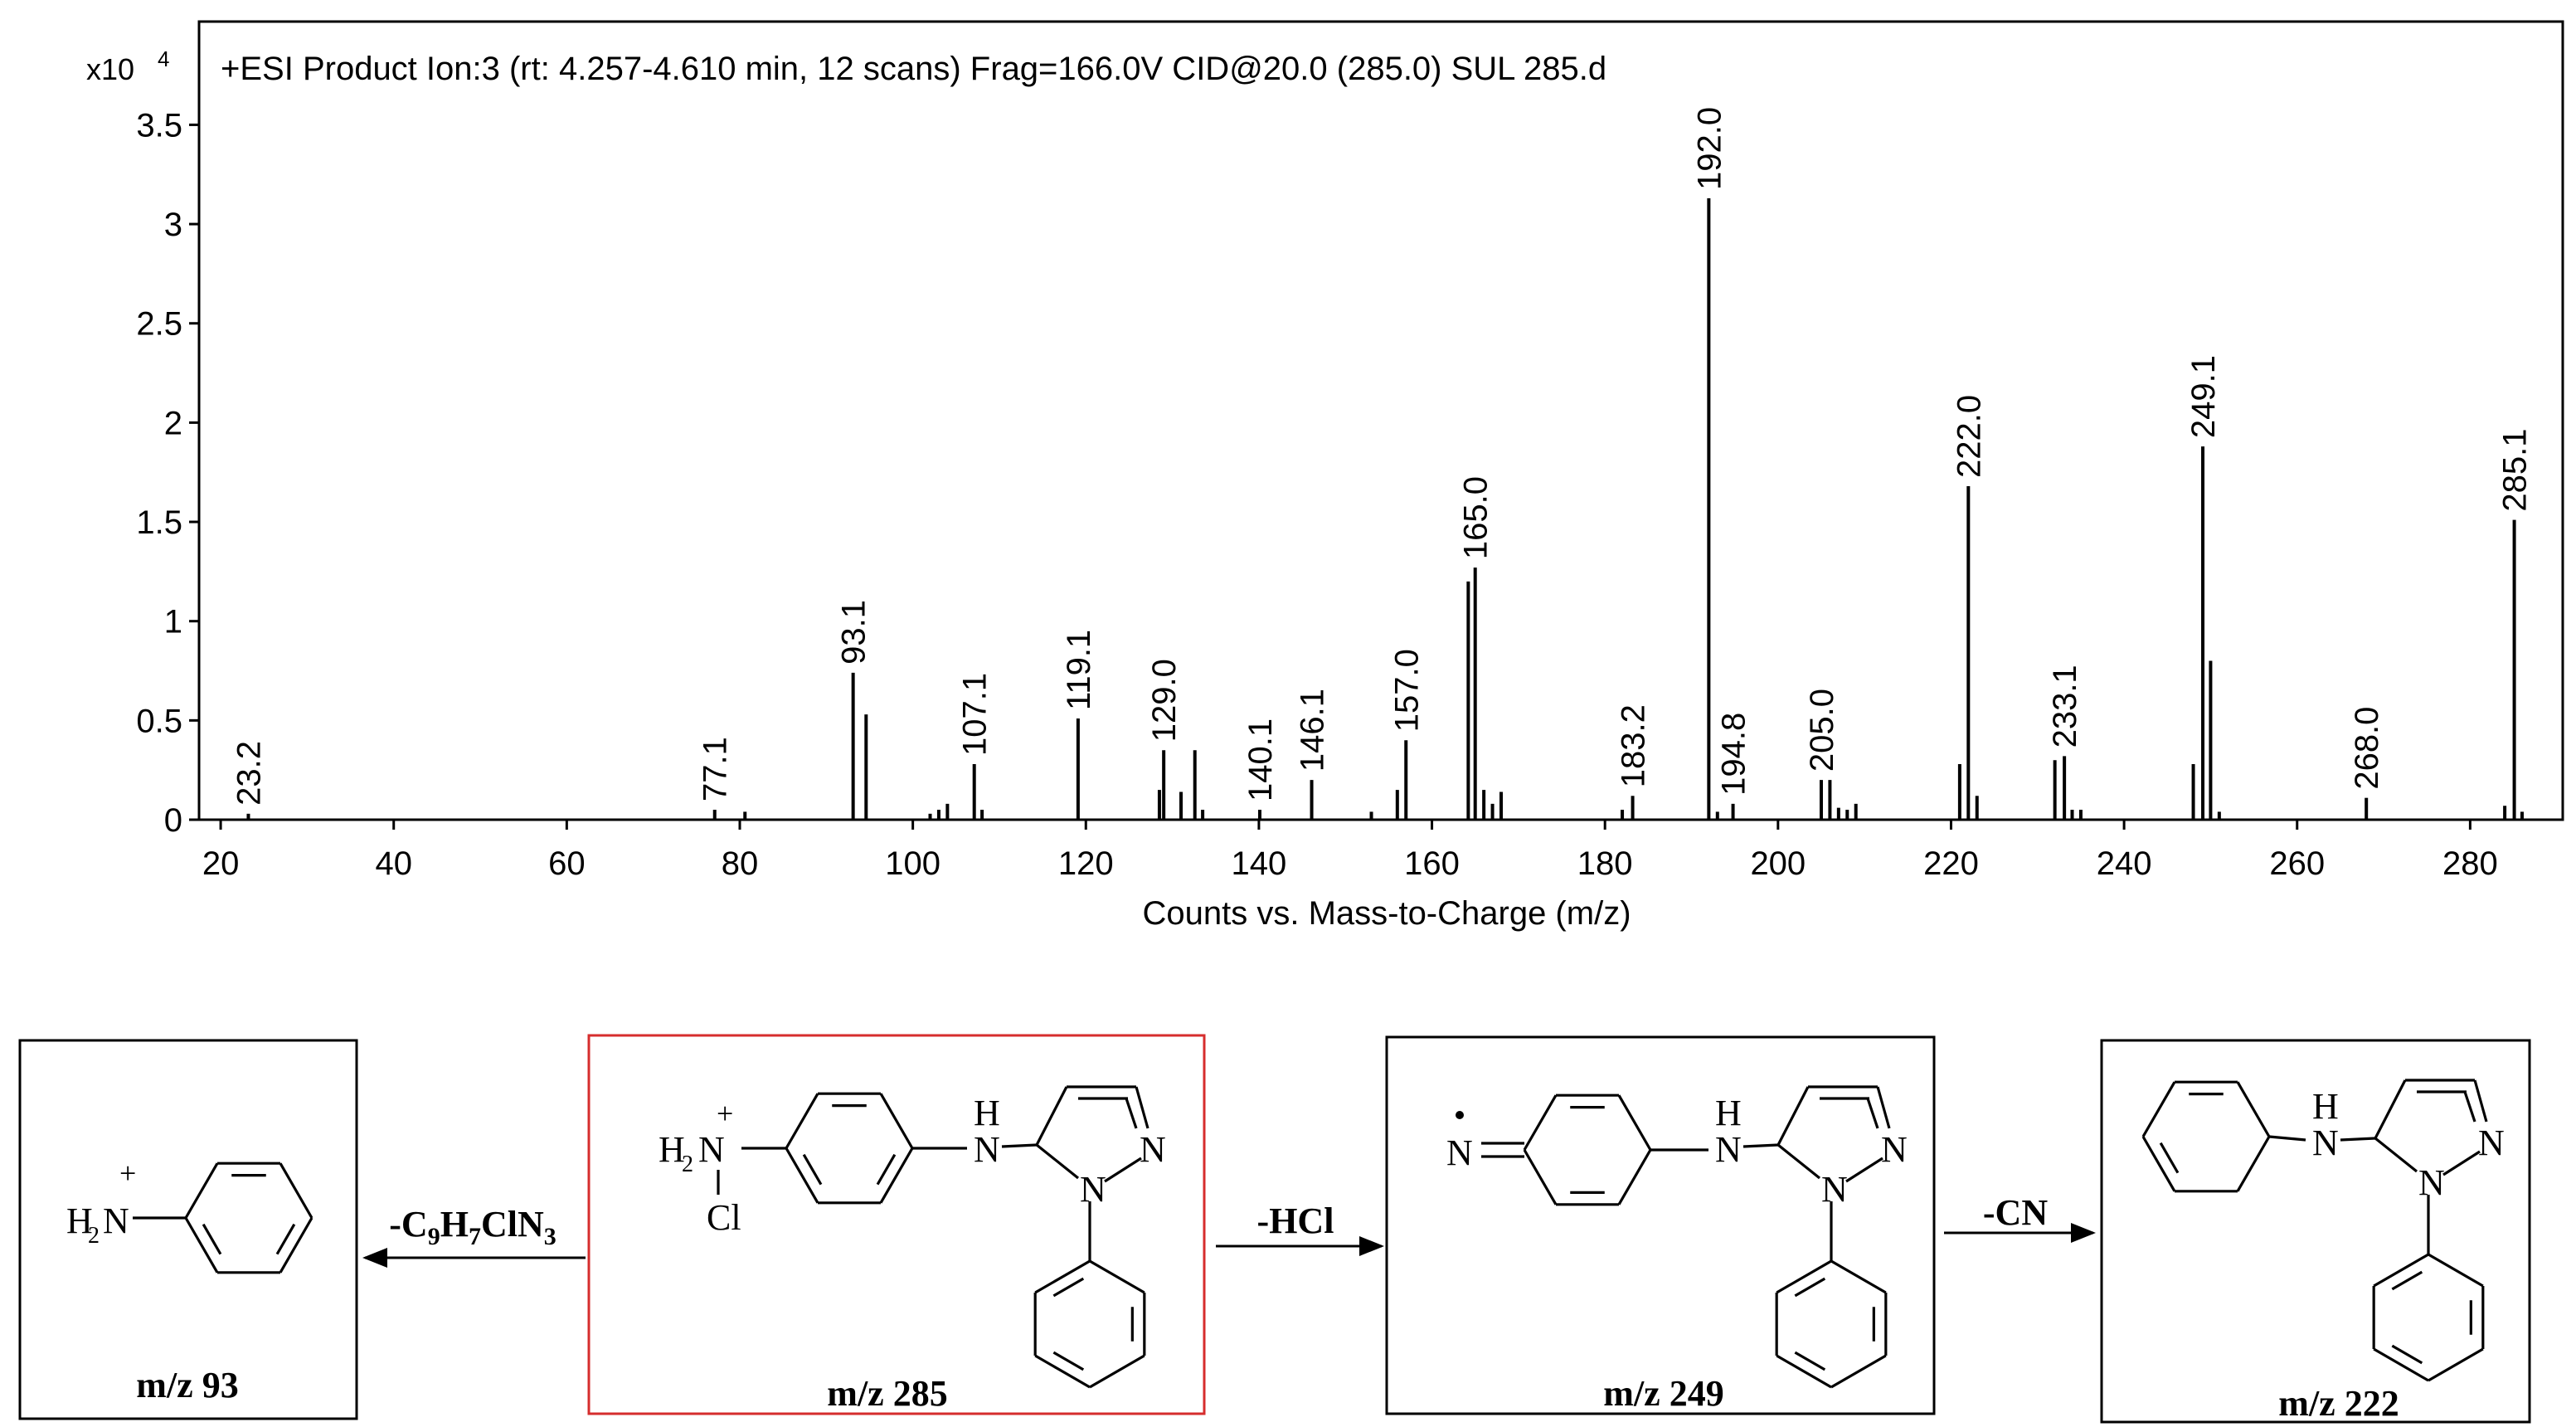 This screenshot has height=1427, width=2576. What do you see at coordinates (550, 1237) in the screenshot?
I see `arrow-label-part: 3` at bounding box center [550, 1237].